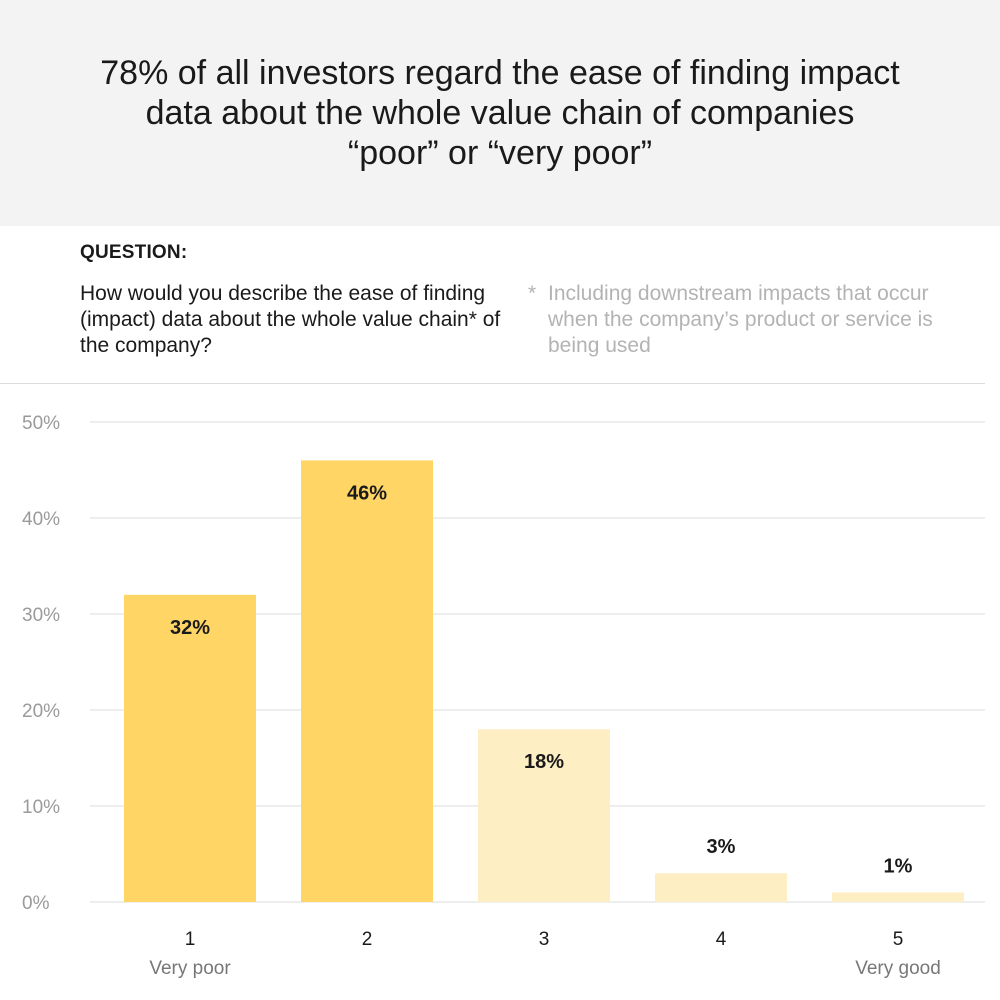 The height and width of the screenshot is (1000, 1000). Describe the element at coordinates (41, 519) in the screenshot. I see `y-tick-label: 40%` at that location.